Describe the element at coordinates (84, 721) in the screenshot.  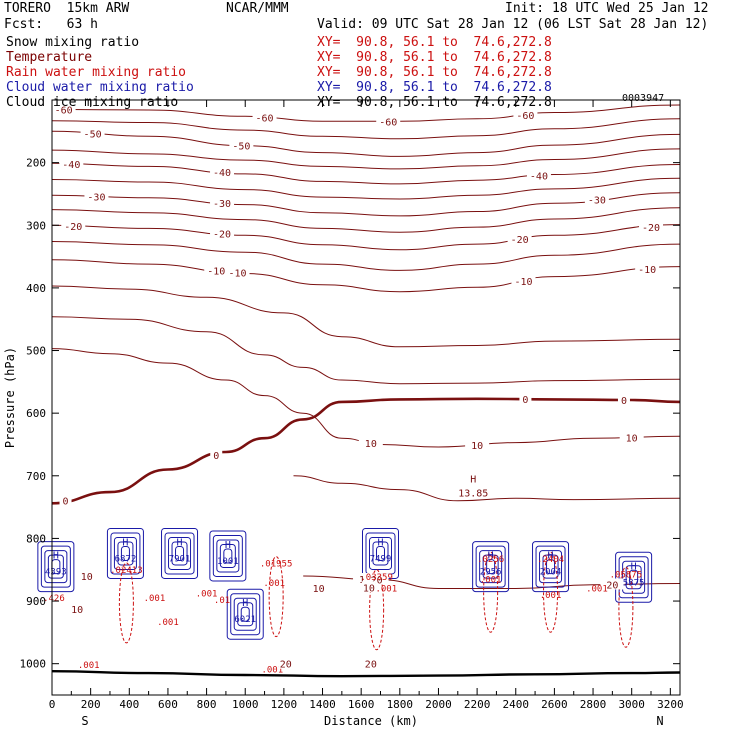
I see `x-end-label-south: S` at that location.